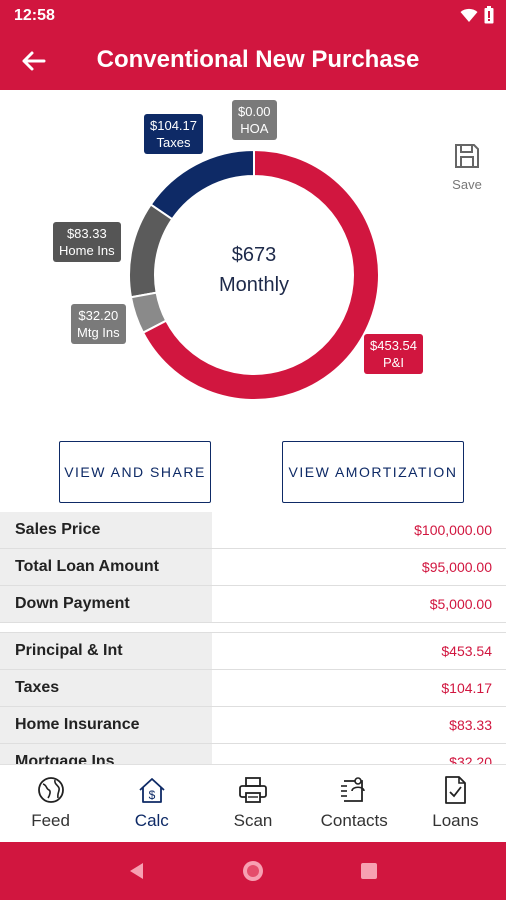  Describe the element at coordinates (106, 688) in the screenshot. I see `row-label: Taxes` at that location.